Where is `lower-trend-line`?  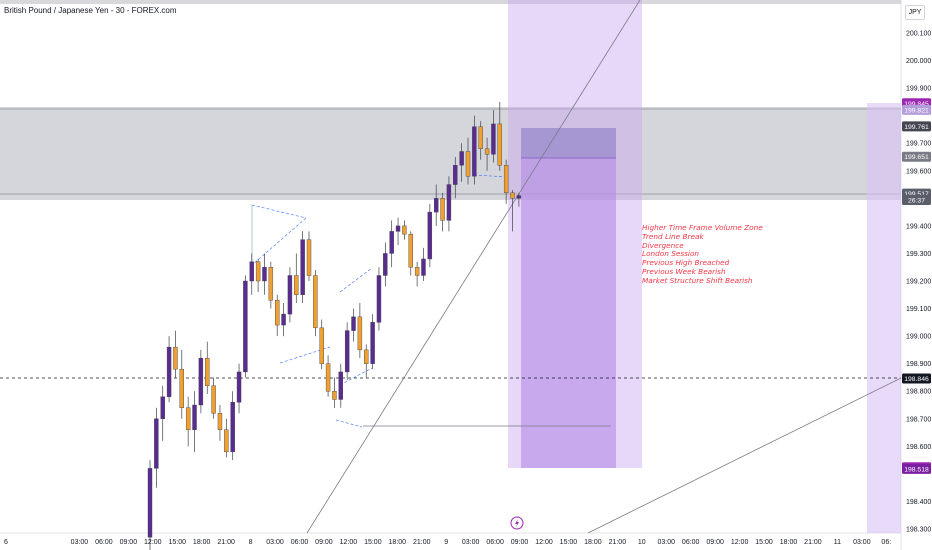
lower-trend-line is located at coordinates (744, 455).